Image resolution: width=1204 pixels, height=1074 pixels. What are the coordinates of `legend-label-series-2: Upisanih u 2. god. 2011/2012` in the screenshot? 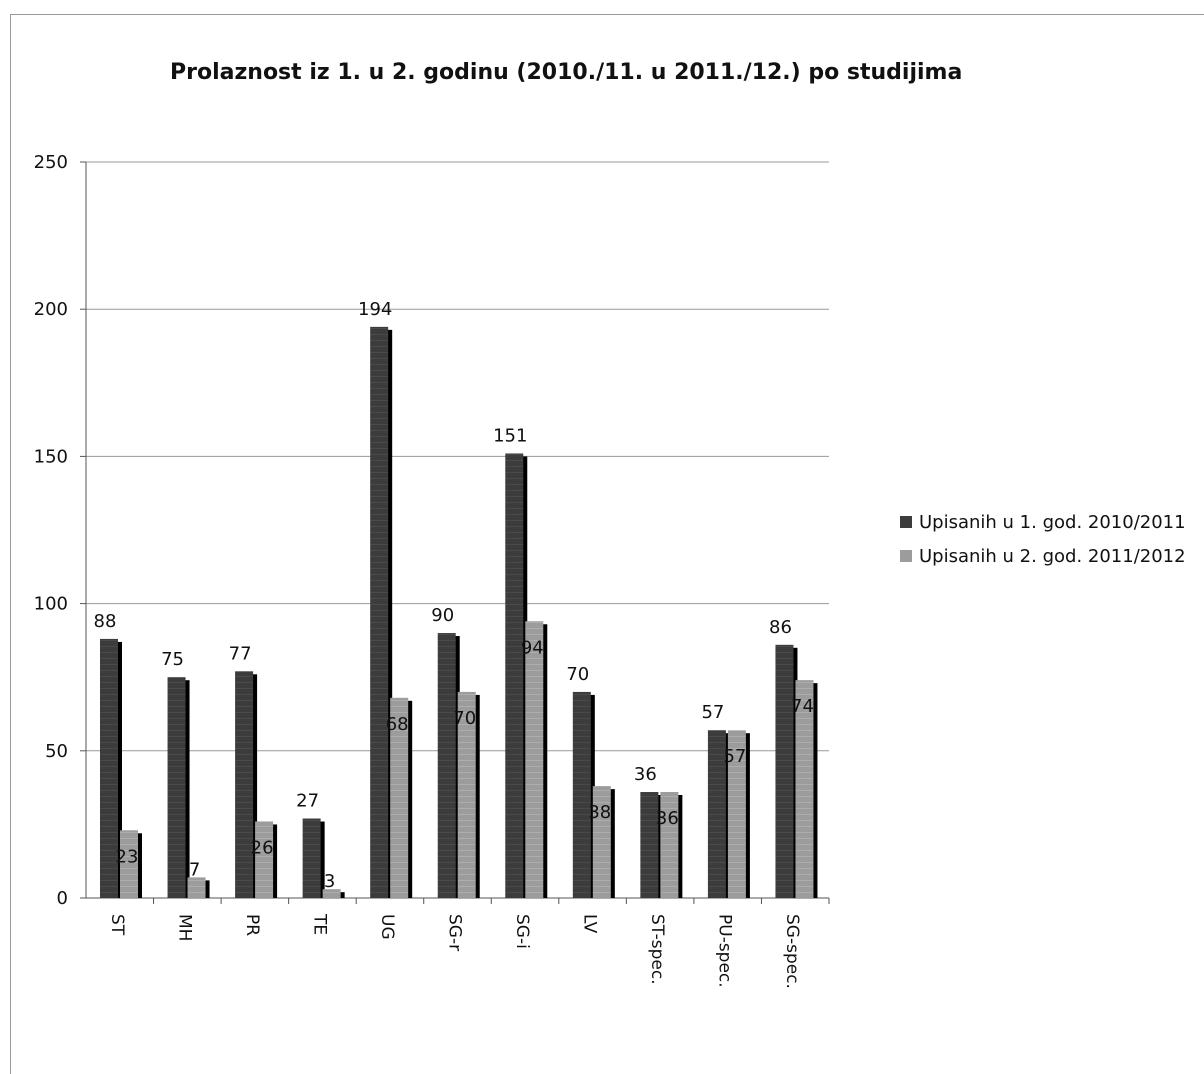 It's located at (1052, 556).